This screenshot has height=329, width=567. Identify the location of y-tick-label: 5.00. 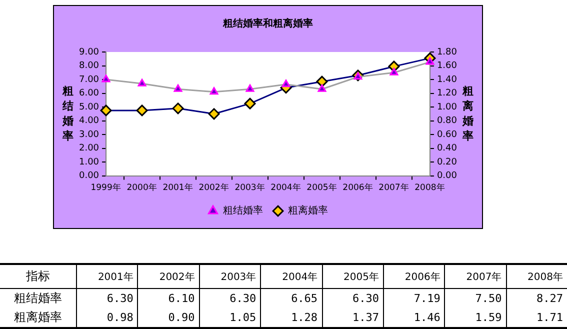
(89, 107).